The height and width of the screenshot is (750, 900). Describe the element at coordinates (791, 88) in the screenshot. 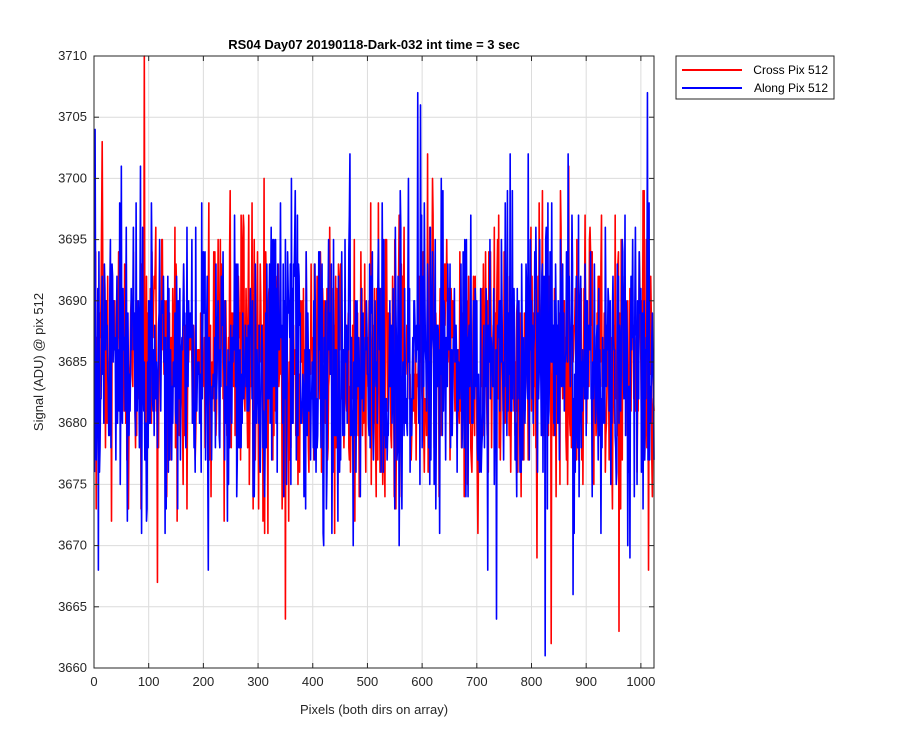

I see `legend-label-along: Along Pix 512` at that location.